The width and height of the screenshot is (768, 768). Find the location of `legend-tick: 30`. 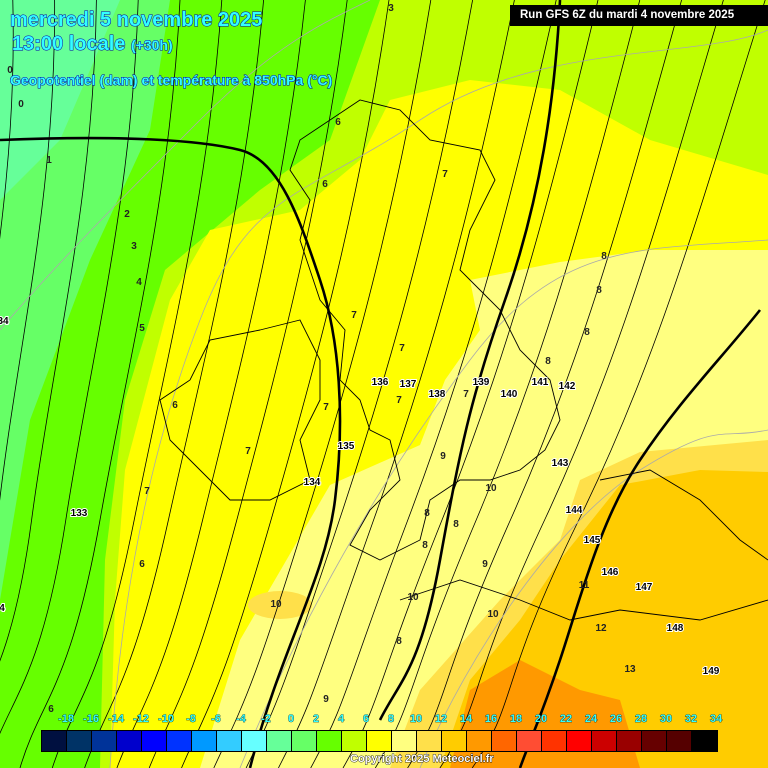

legend-tick: 30 is located at coordinates (666, 719).